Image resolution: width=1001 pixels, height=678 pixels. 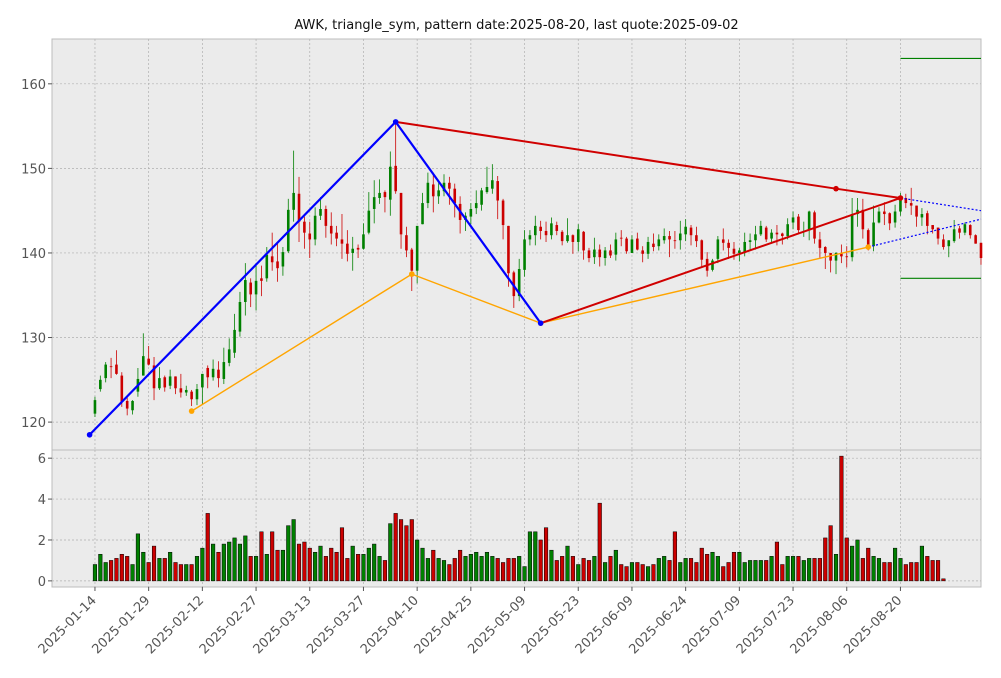 I want to click on red-pivot-marker, so click(x=836, y=188).